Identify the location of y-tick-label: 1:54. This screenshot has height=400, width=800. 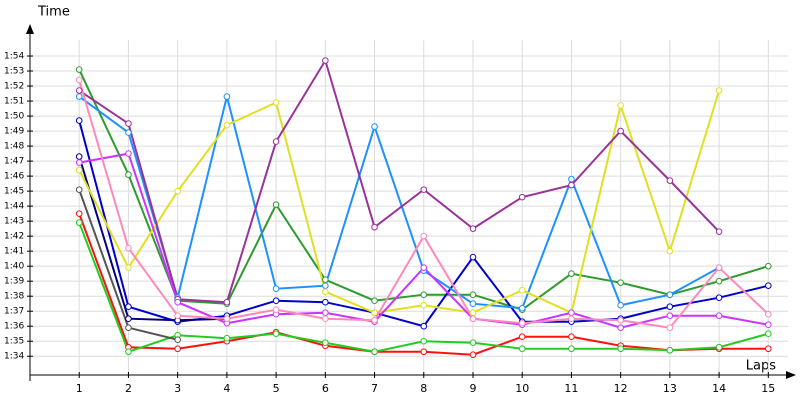
(14, 57).